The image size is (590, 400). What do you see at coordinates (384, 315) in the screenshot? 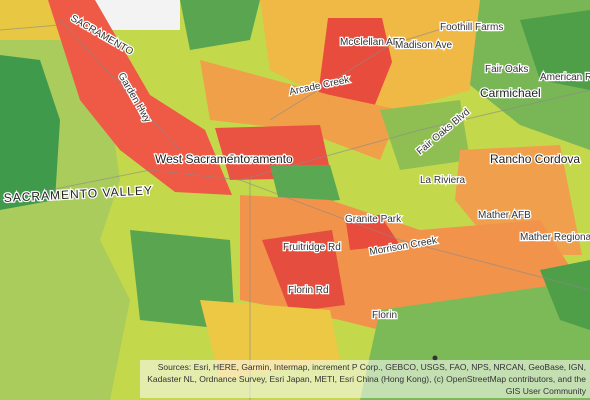
I see `place-label: Florin` at bounding box center [384, 315].